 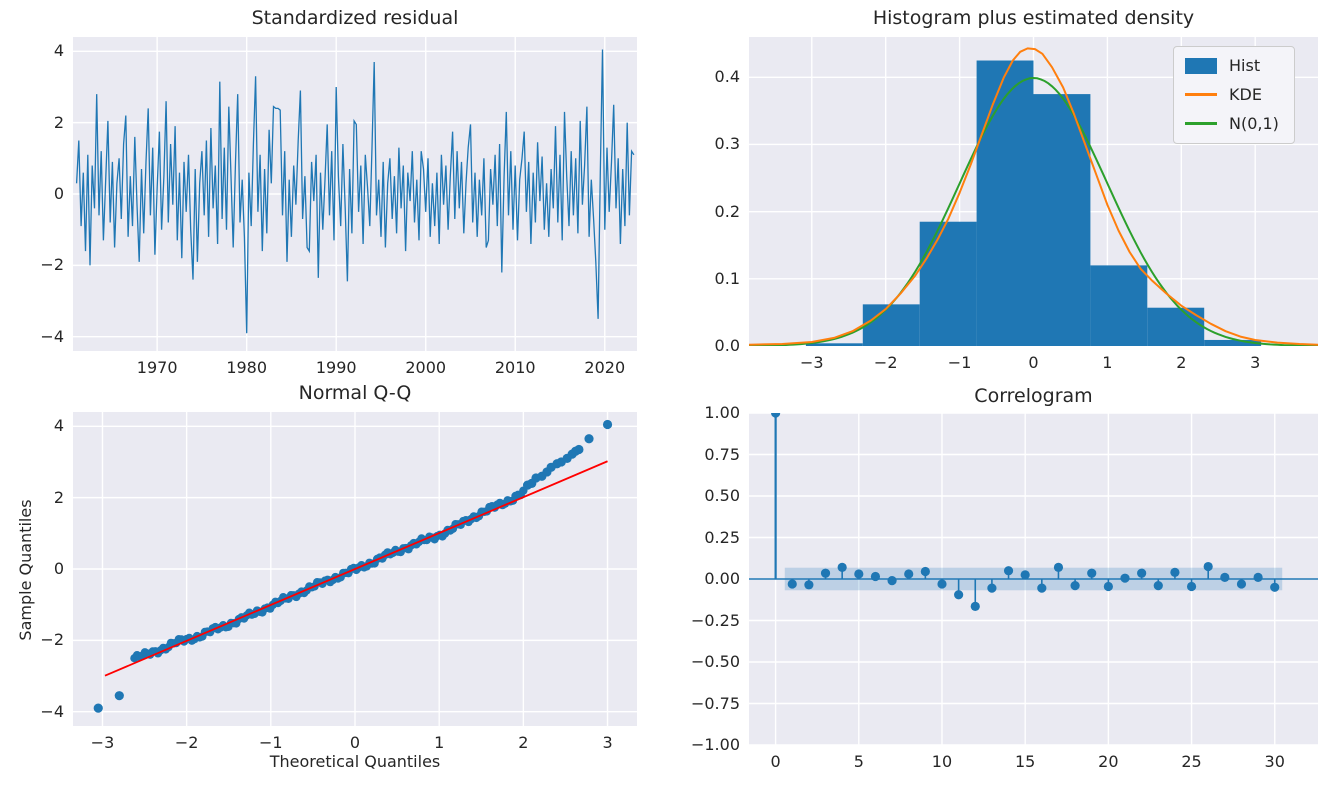 I want to click on y-tick-label: −1.00, so click(x=715, y=744).